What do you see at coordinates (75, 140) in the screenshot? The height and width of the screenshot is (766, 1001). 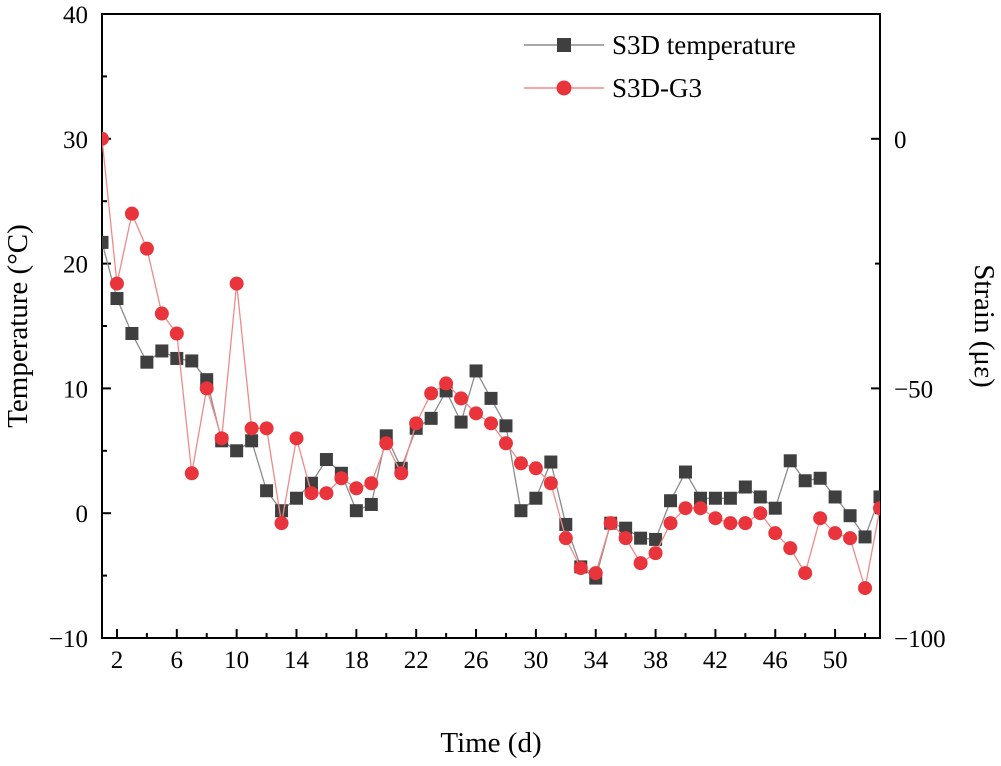 I see `y-left-tick-label: 30` at bounding box center [75, 140].